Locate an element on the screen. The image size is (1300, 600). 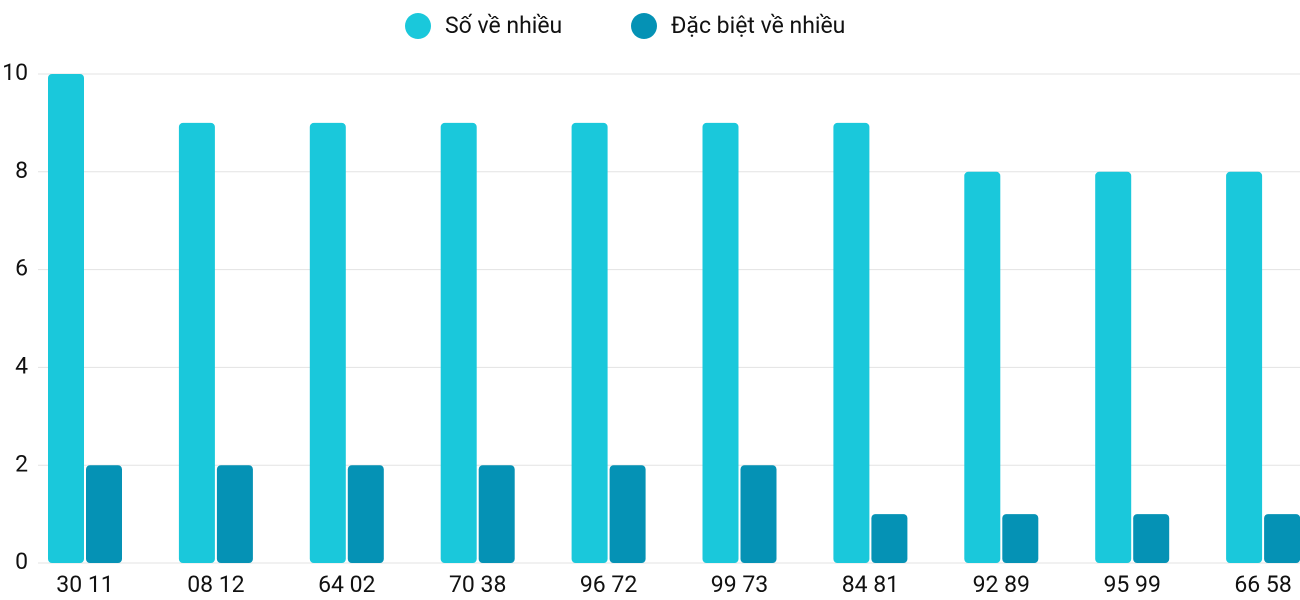
x-tick-label: 30 11 is located at coordinates (84, 584).